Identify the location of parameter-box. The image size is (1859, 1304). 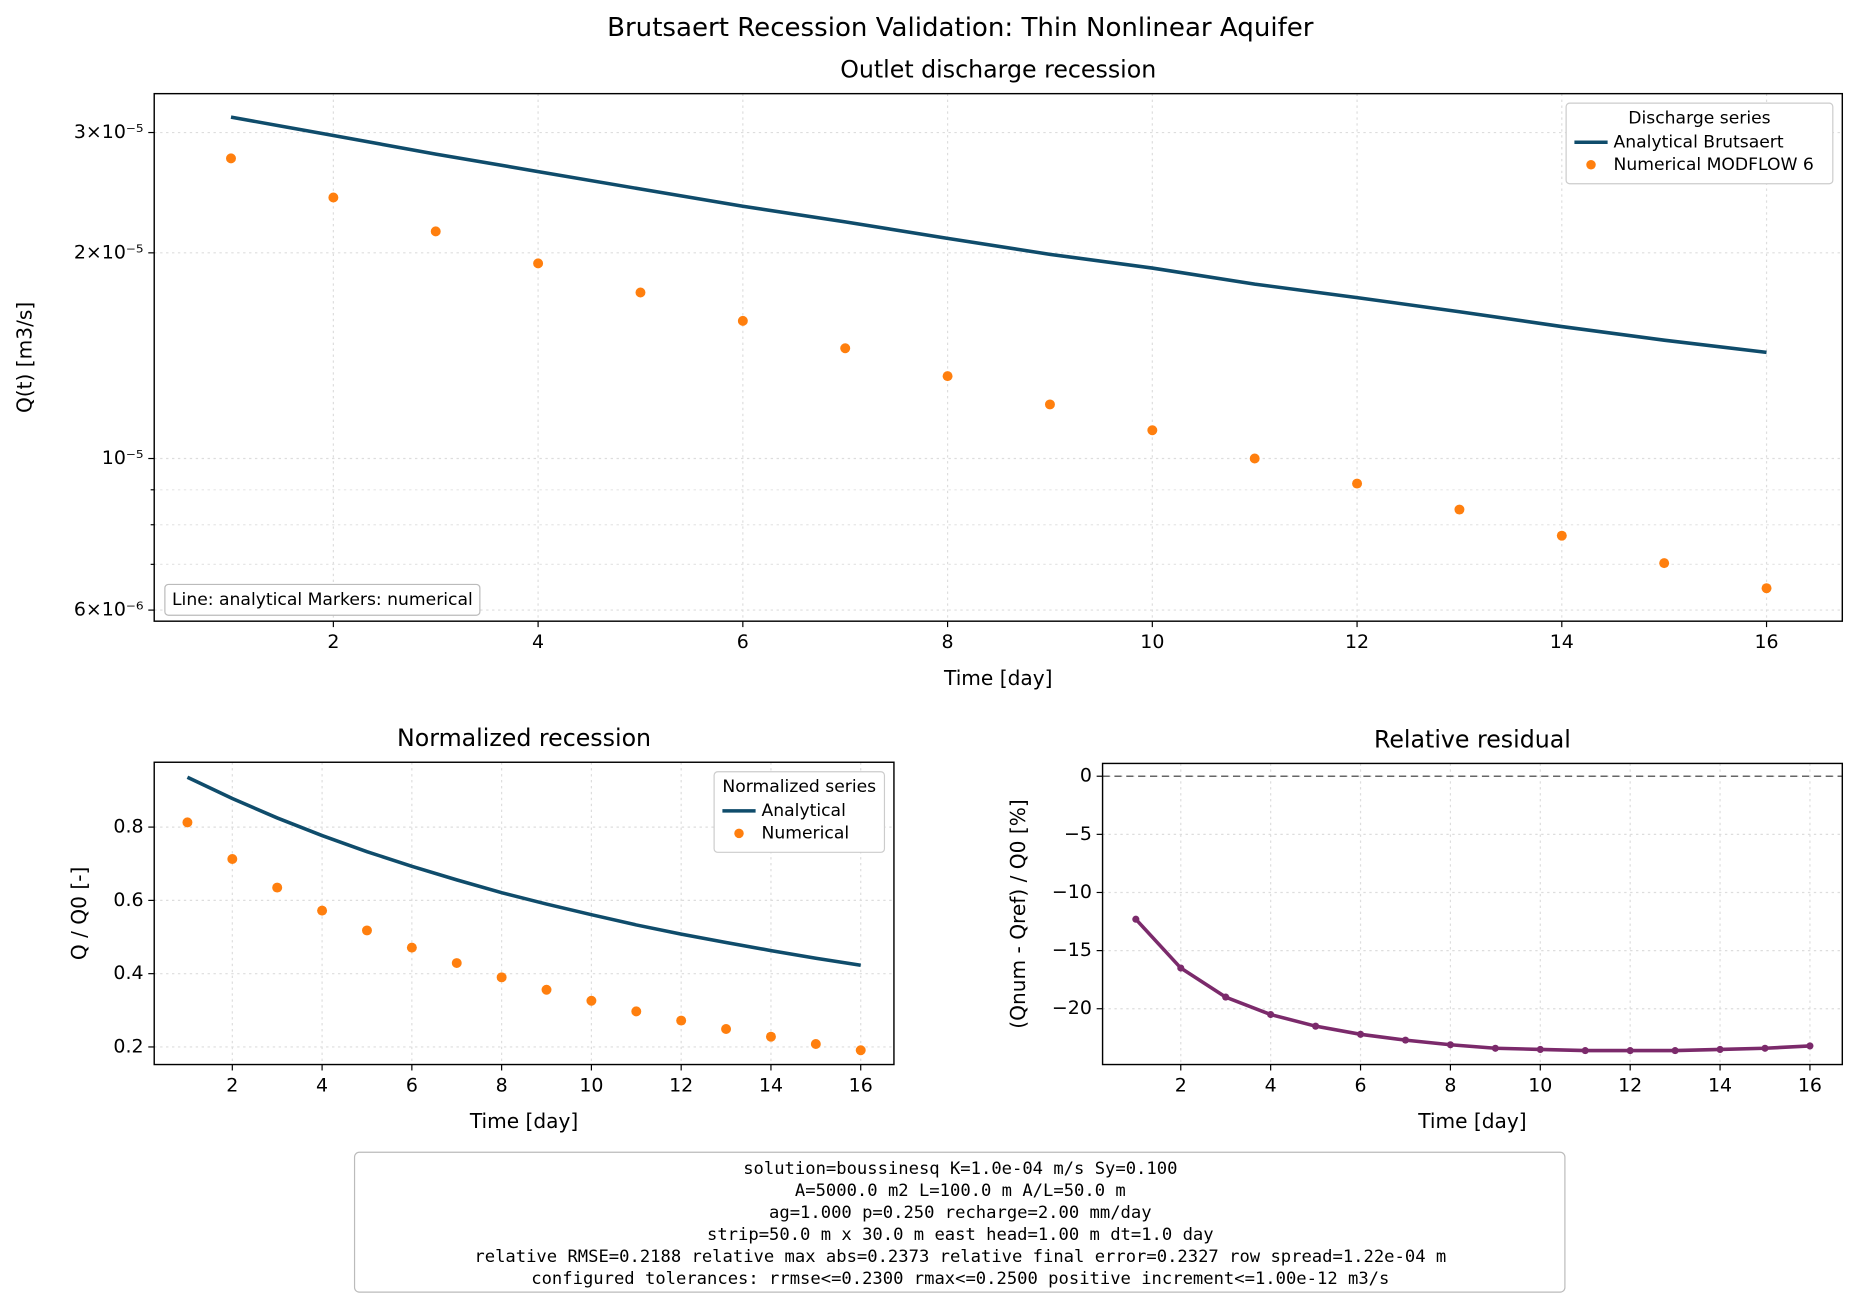
(959, 1222).